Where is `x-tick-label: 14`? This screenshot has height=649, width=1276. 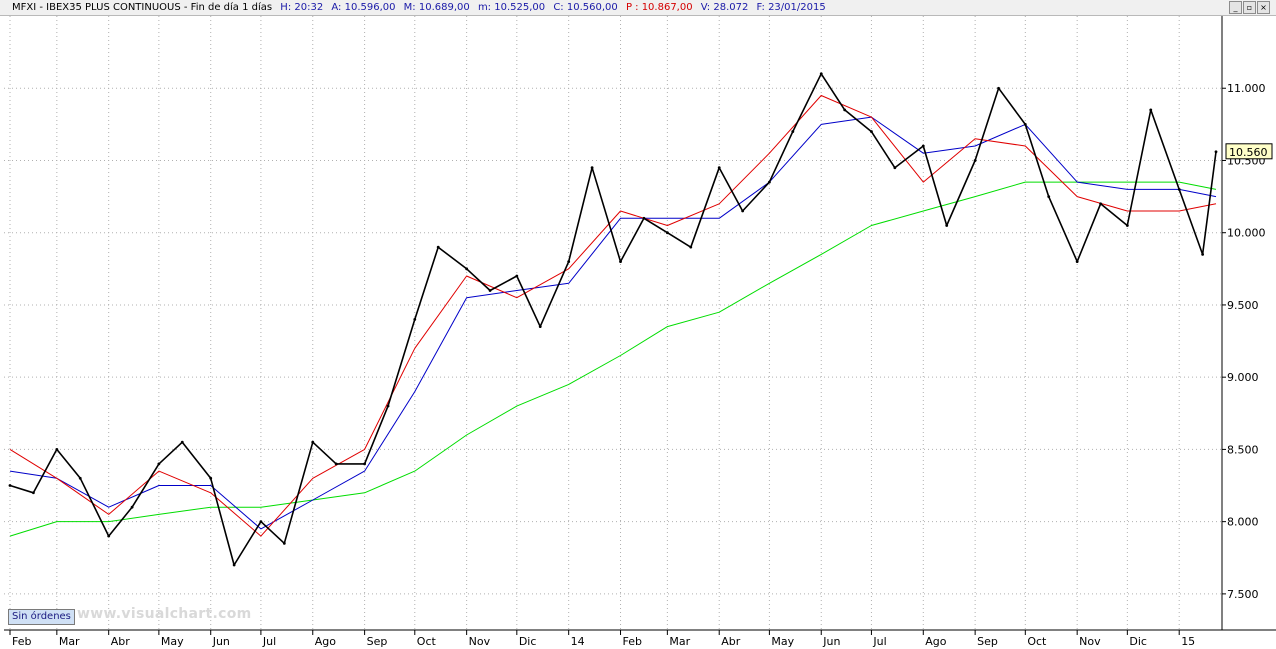 x-tick-label: 14 is located at coordinates (578, 641).